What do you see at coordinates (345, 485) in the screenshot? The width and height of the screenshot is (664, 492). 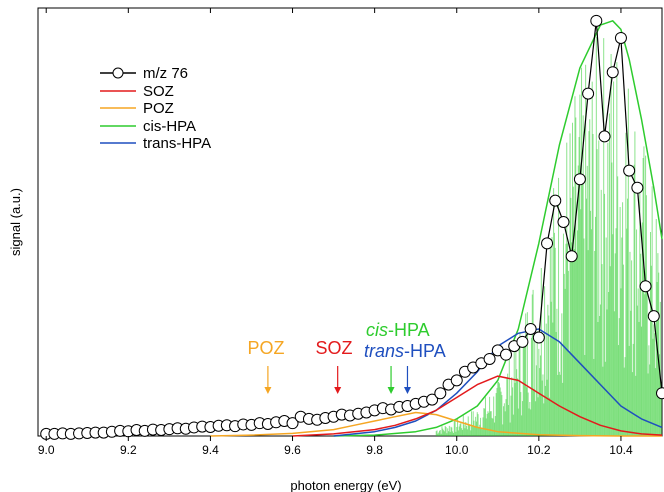 I see `x-axis-title: photon energy (eV)` at bounding box center [345, 485].